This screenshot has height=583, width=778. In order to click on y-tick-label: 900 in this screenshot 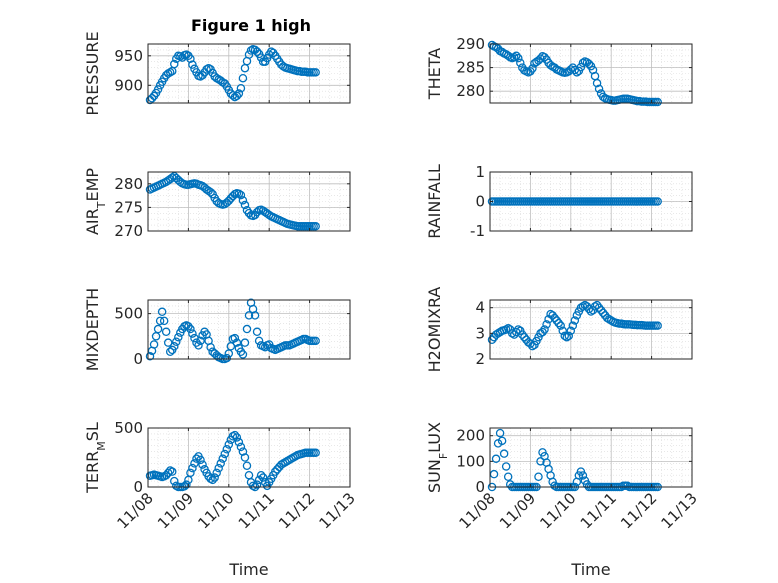, I will do `click(128, 85)`.